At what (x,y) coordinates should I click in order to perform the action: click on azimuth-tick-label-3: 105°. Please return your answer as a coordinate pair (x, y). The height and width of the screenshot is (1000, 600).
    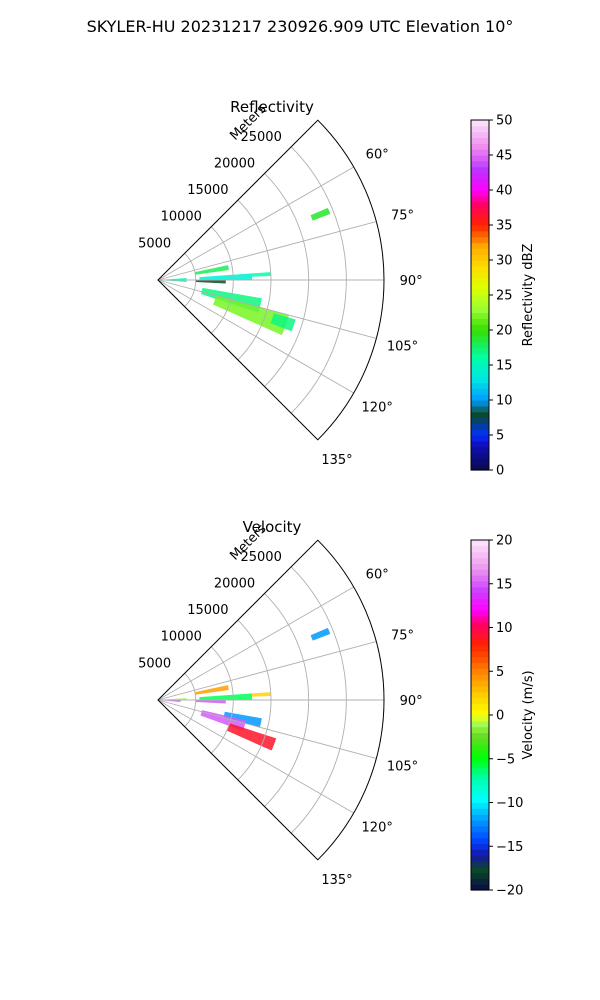
    Looking at the image, I should click on (402, 347).